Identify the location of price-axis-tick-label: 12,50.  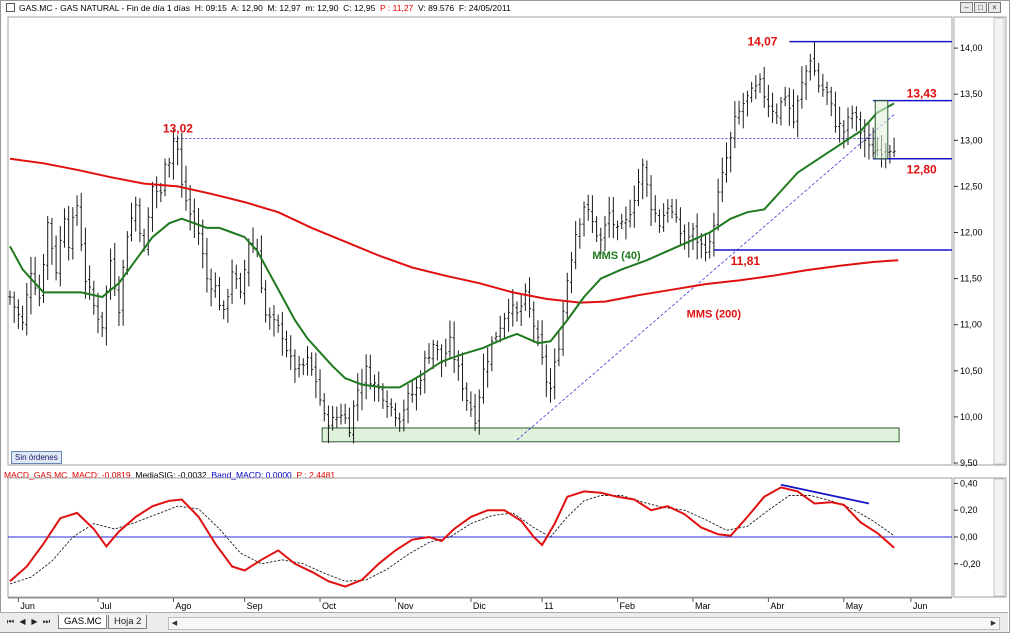
(971, 186).